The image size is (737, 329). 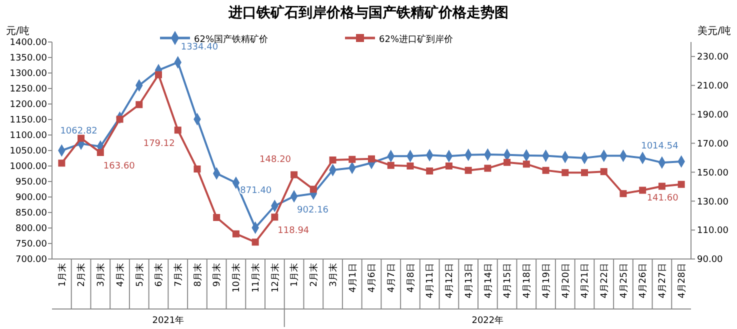 What do you see at coordinates (682, 280) in the screenshot?
I see `x-tick-label: 4月28日` at bounding box center [682, 280].